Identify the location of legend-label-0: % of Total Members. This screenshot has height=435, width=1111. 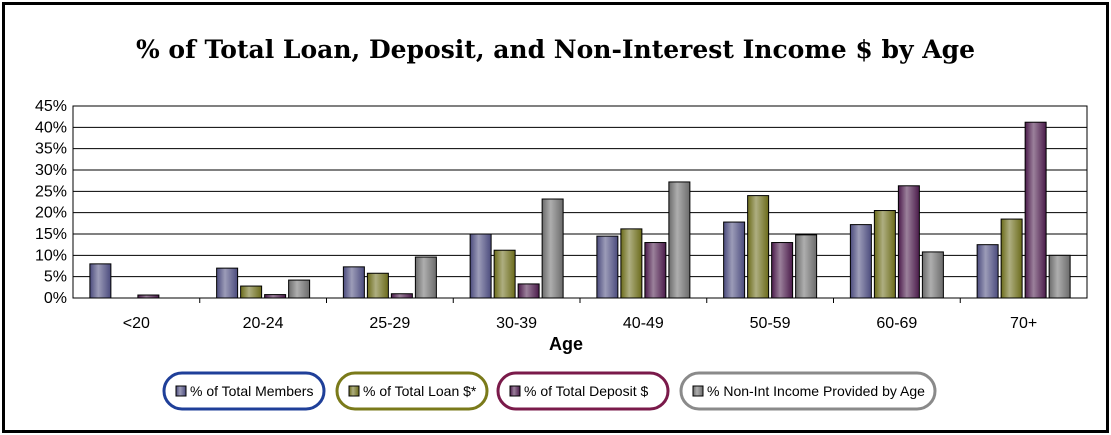
(251, 391).